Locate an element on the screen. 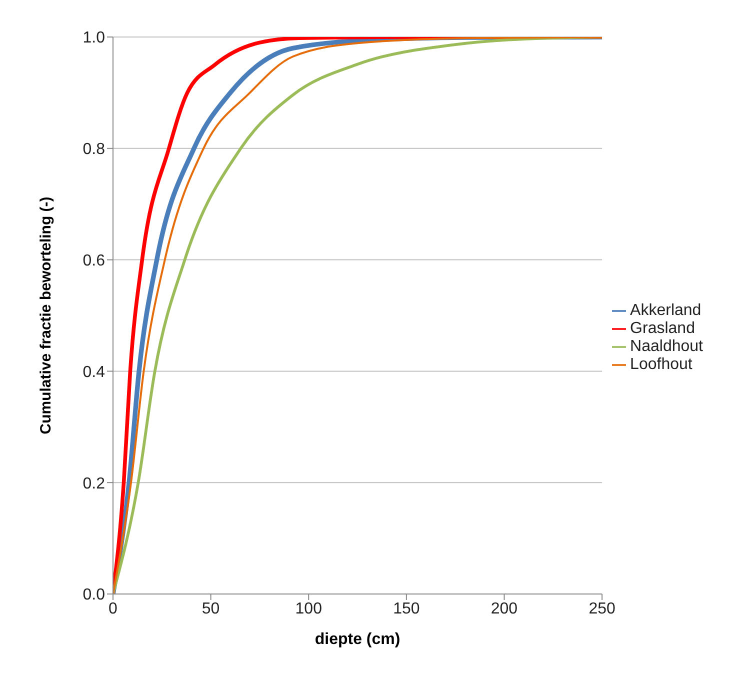  x-tick-label: 250 is located at coordinates (602, 609).